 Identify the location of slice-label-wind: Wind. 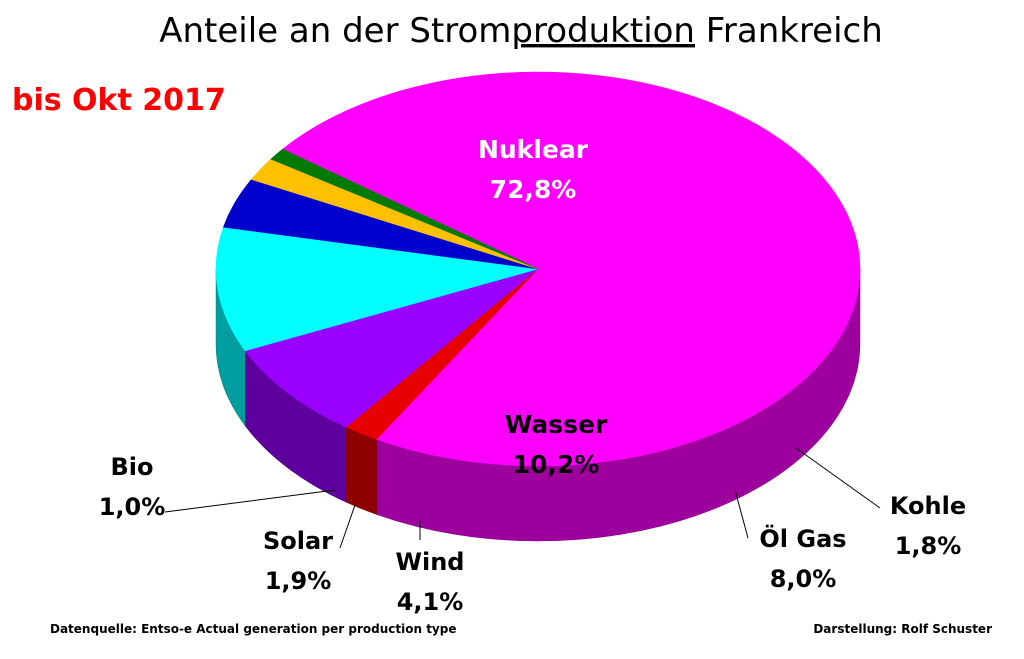
(430, 562).